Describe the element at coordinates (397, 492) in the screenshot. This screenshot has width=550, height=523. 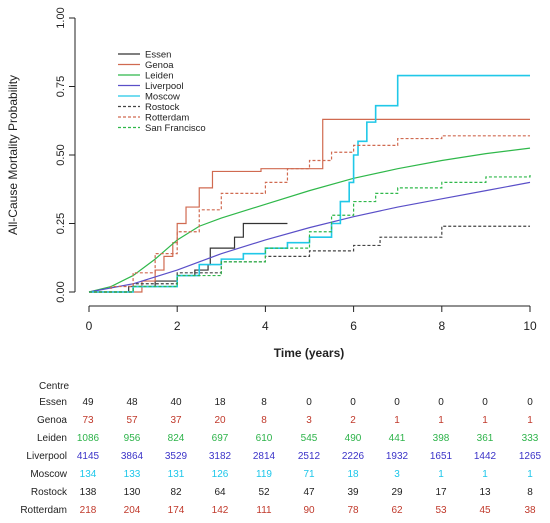
I see `risk-table-cell: 29` at that location.